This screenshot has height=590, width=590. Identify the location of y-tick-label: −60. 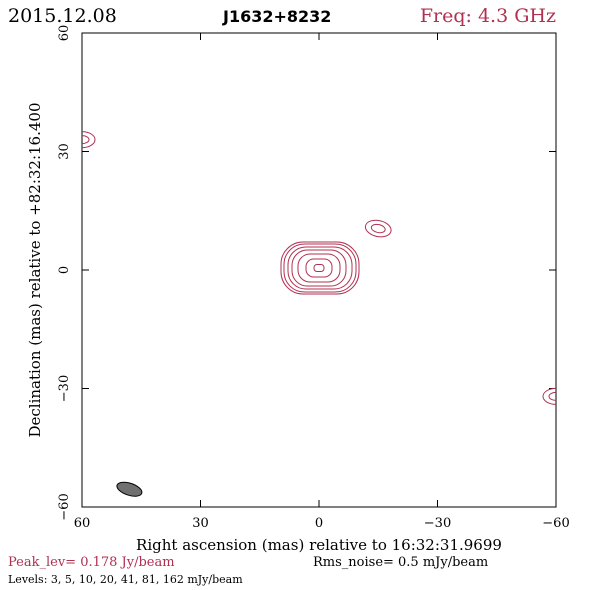
(64, 506).